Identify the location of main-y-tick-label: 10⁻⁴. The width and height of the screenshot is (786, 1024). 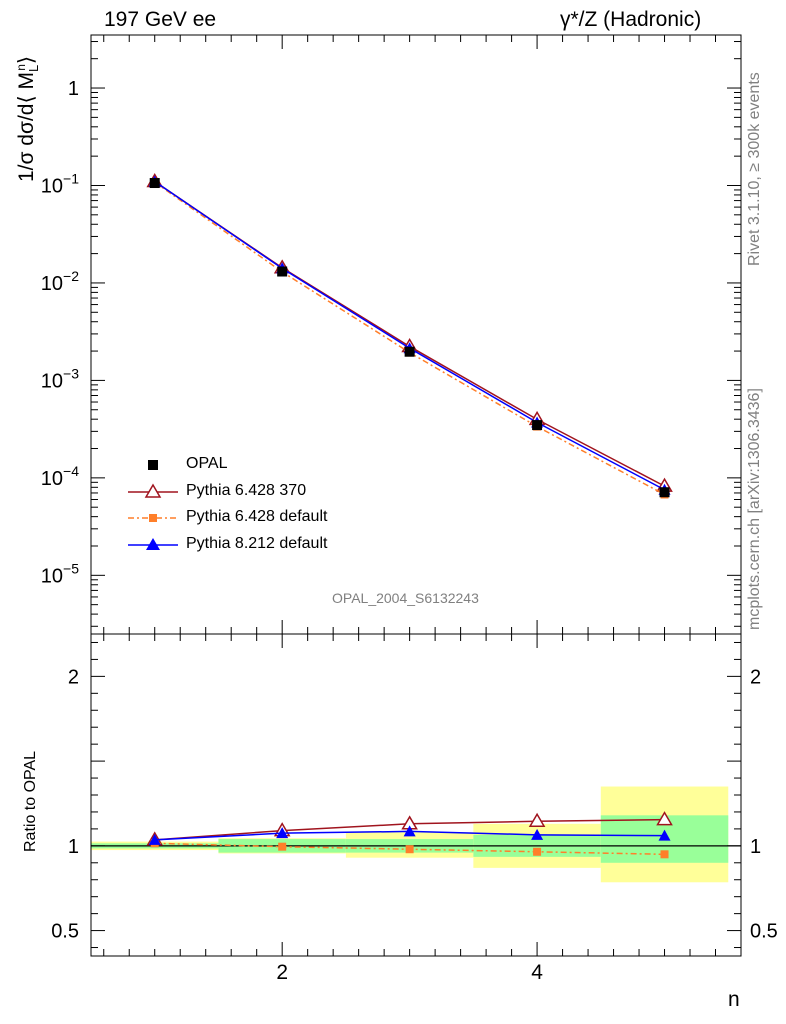
(60, 476).